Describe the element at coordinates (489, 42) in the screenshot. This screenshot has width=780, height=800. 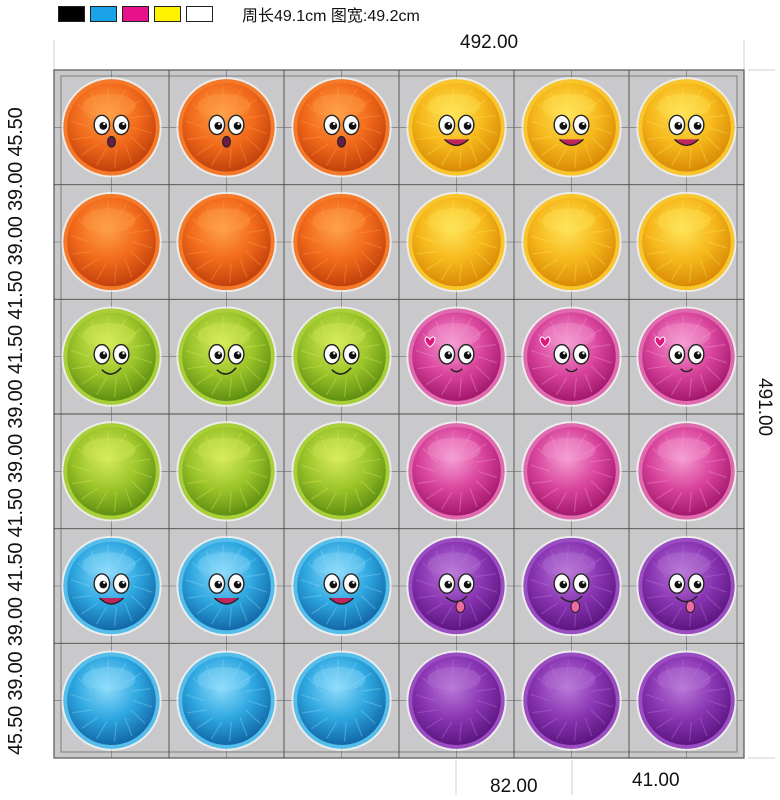
I see `total-width-label: 492.00` at that location.